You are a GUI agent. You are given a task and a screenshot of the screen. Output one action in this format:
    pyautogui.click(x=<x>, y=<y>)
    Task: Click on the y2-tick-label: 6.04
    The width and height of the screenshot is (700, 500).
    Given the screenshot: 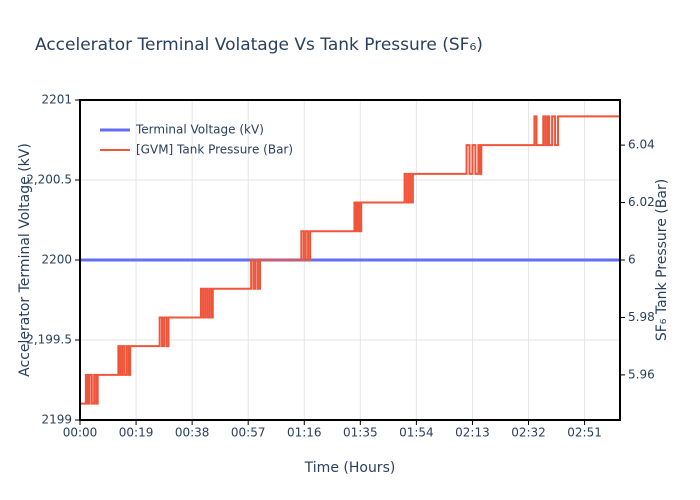 What is the action you would take?
    pyautogui.click(x=641, y=145)
    